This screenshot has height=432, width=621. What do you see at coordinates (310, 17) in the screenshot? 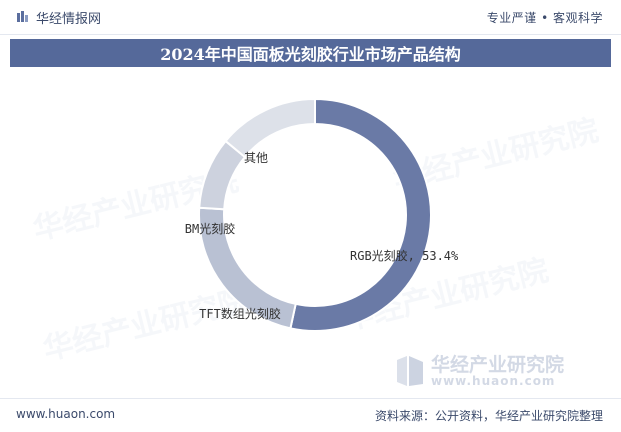
I see `top-bar: 华经情报网 专业严谨 • 客观科学` at bounding box center [310, 17].